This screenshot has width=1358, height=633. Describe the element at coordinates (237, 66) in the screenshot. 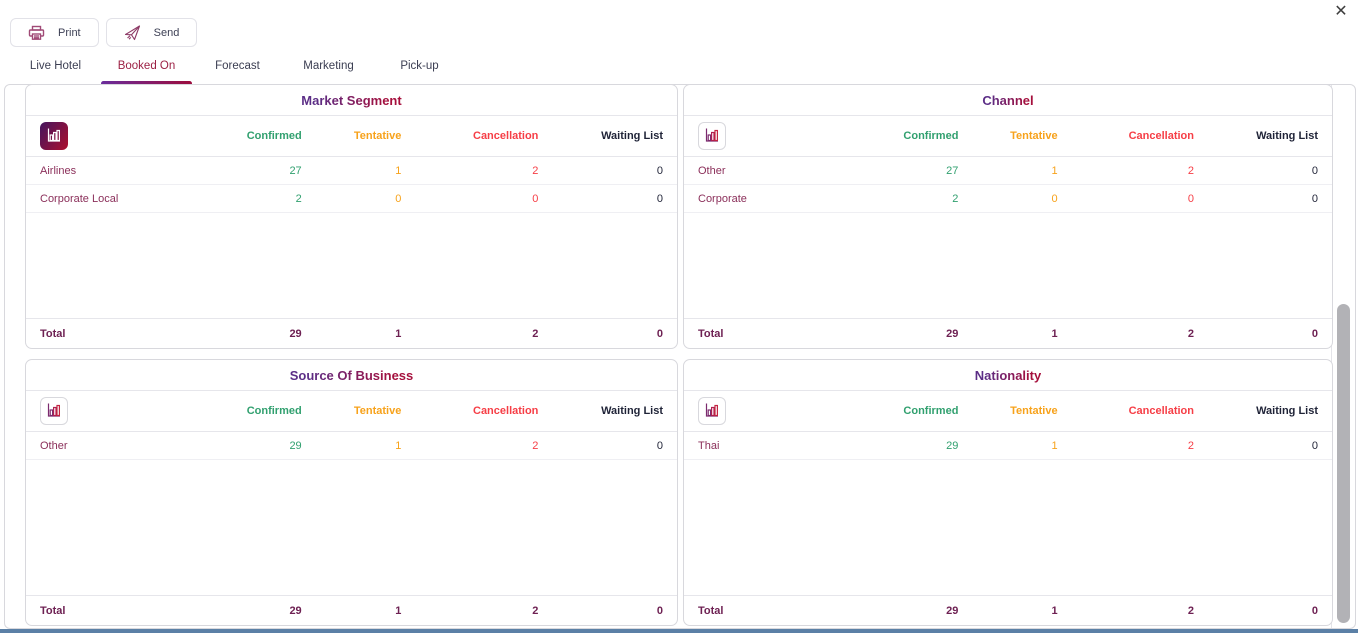

I see `tab-forecast: Forecast` at that location.